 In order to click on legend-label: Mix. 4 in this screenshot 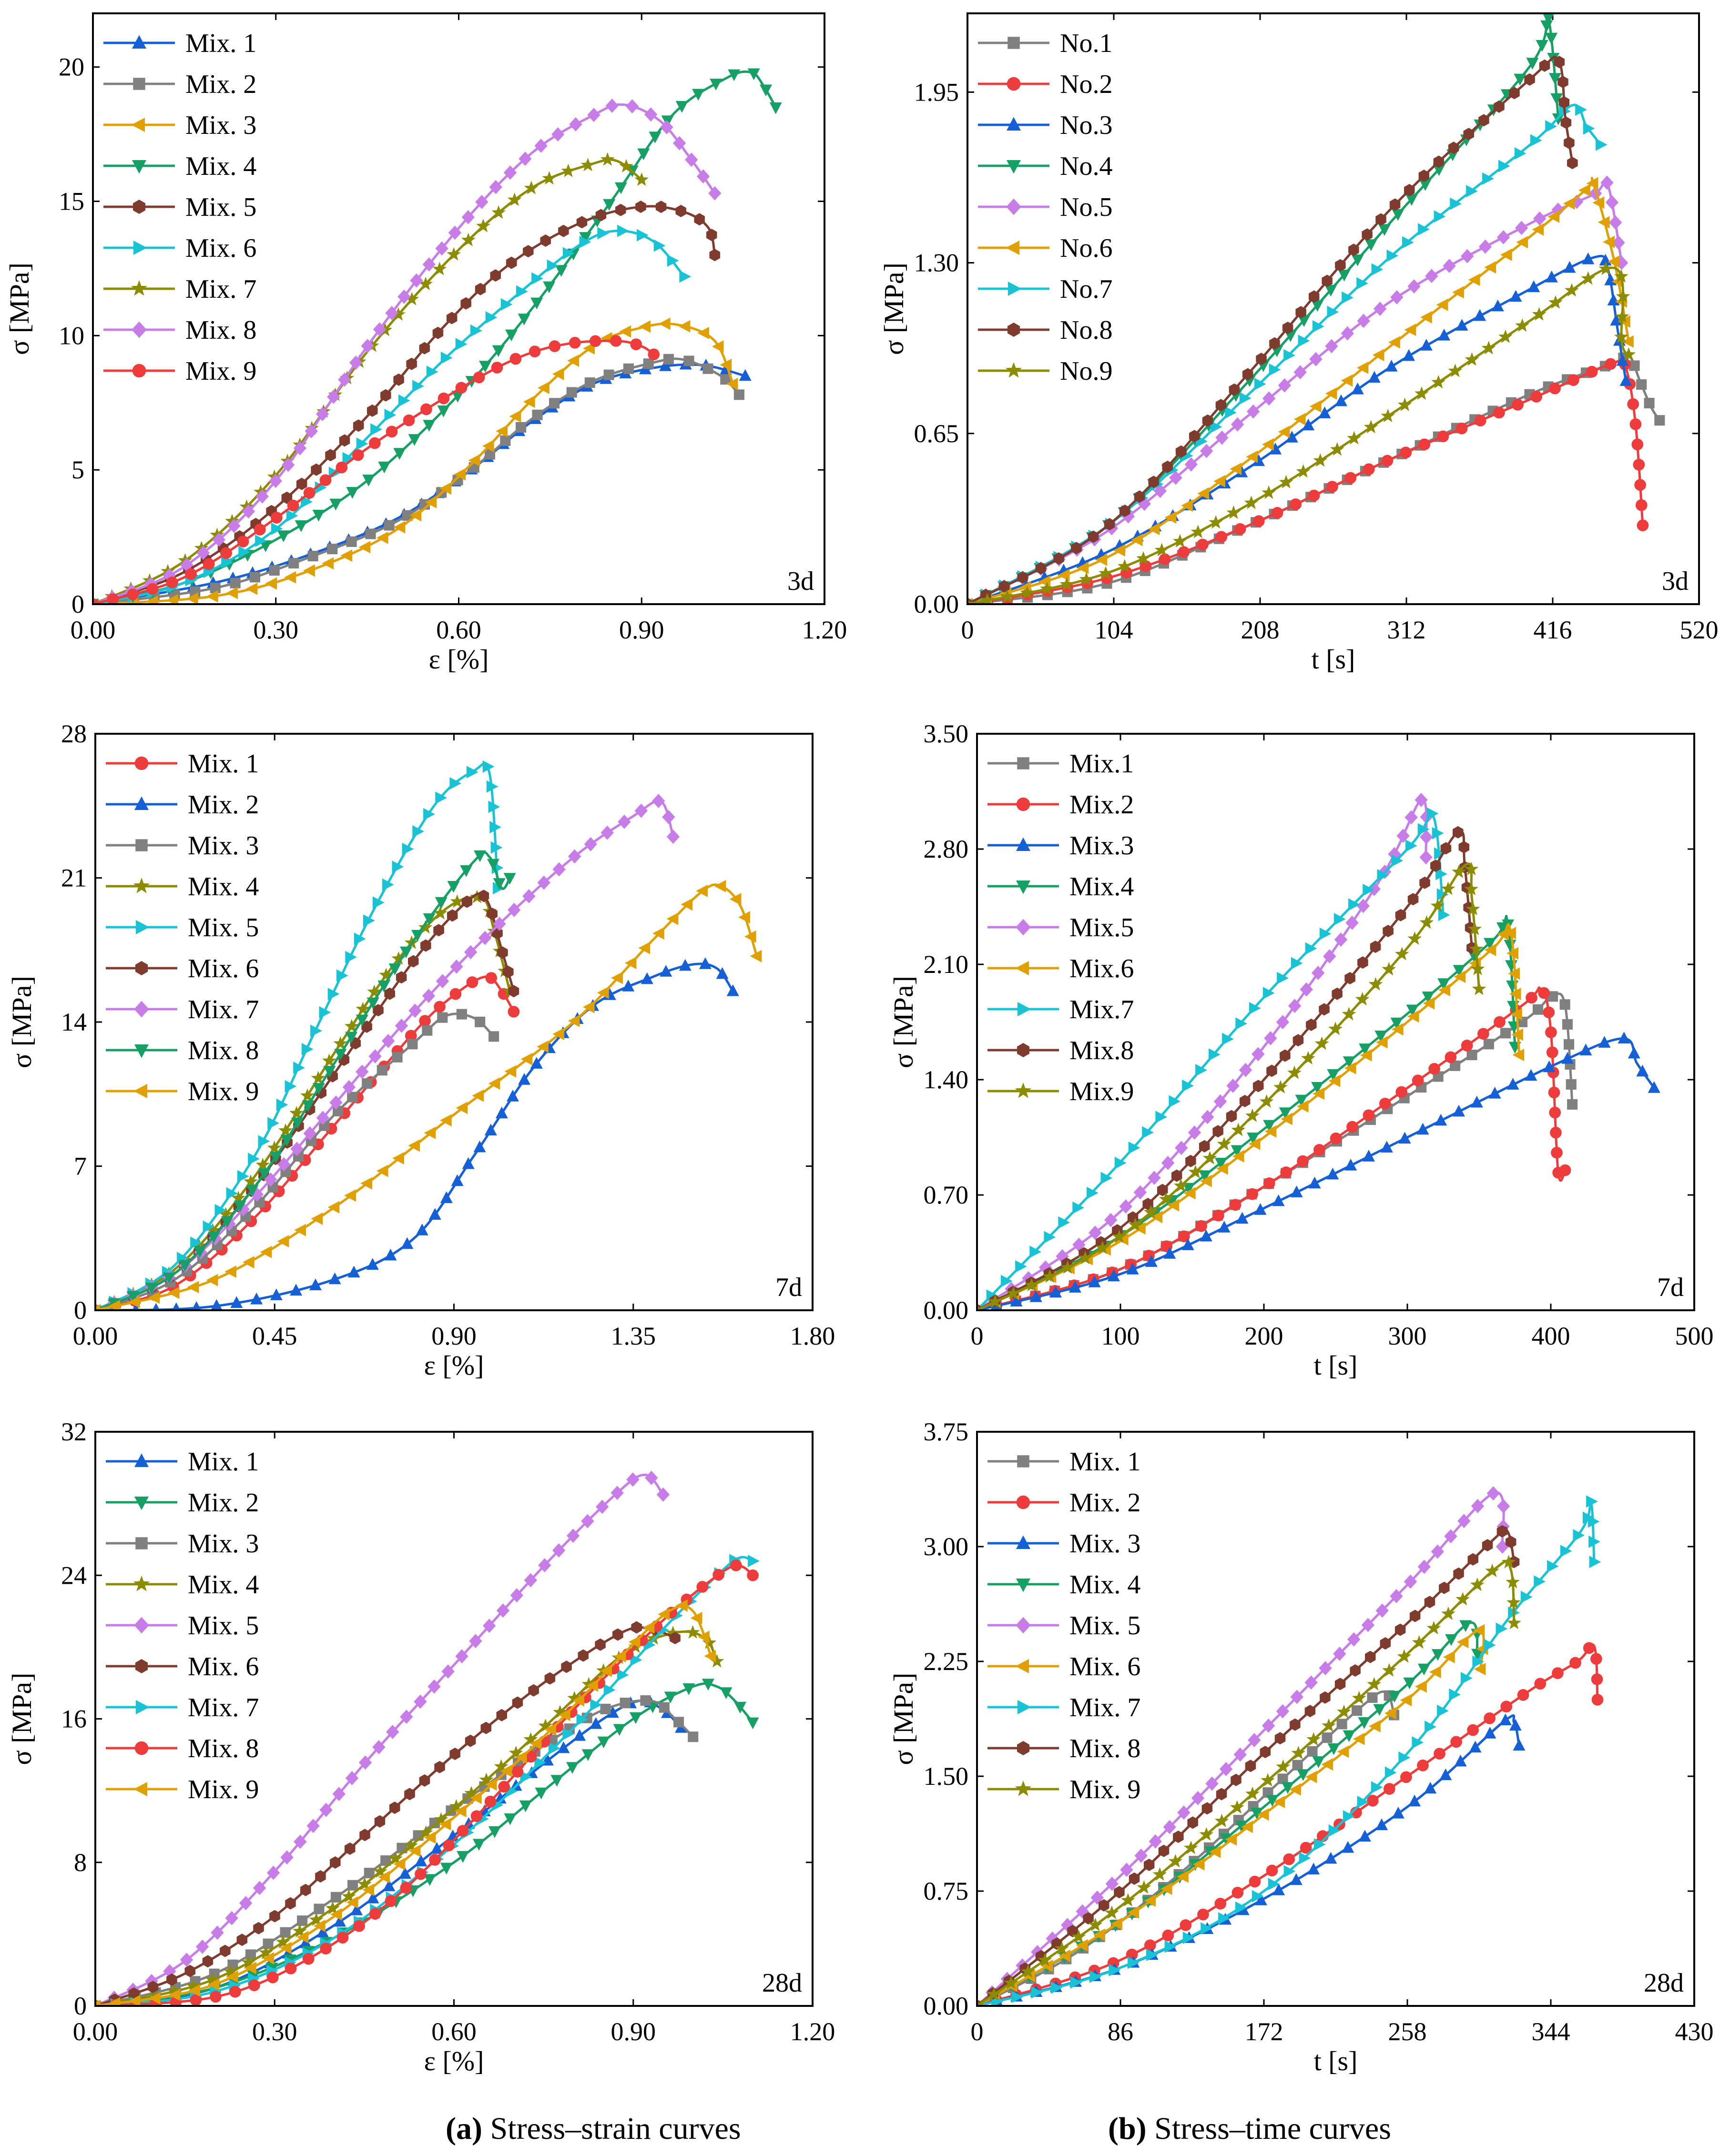, I will do `click(220, 166)`.